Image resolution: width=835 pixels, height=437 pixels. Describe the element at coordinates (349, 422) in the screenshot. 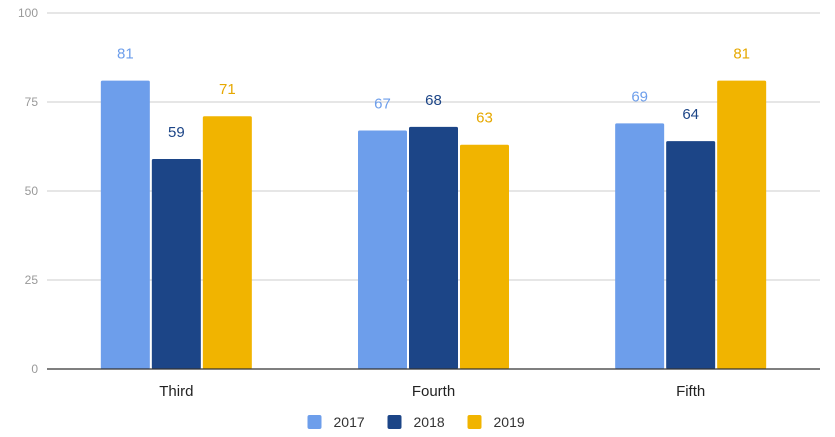

I see `legend-label: 2017` at that location.